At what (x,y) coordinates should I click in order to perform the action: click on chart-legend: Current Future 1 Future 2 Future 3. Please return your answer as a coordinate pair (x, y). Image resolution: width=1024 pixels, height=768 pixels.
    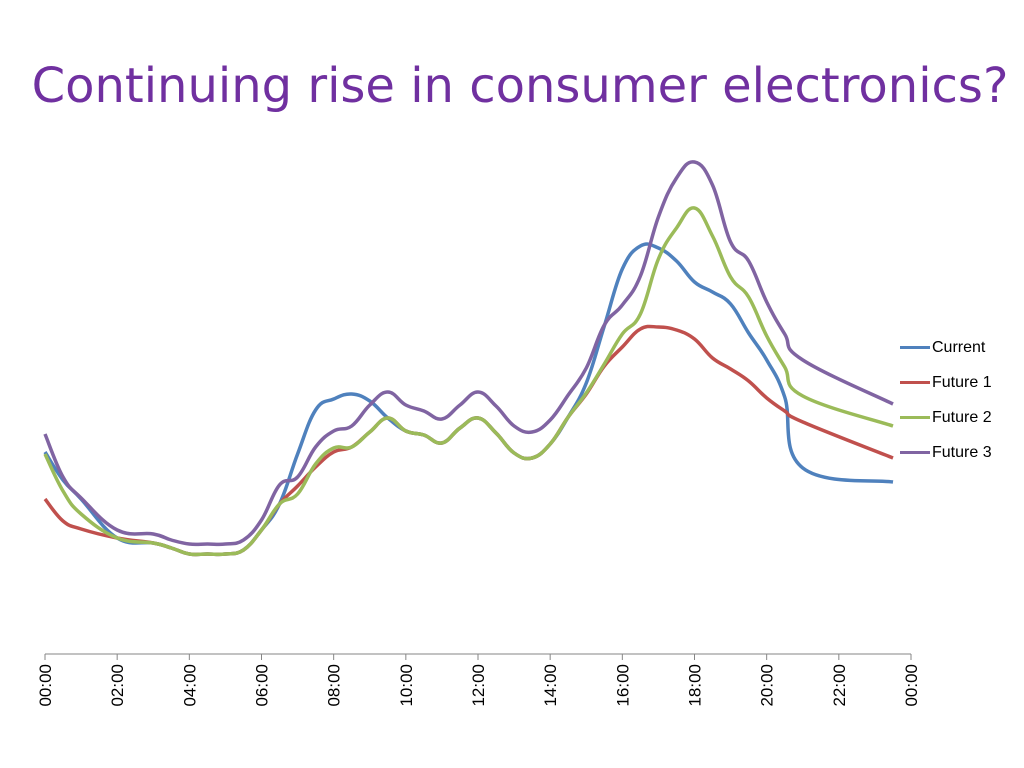
    Looking at the image, I should click on (946, 400).